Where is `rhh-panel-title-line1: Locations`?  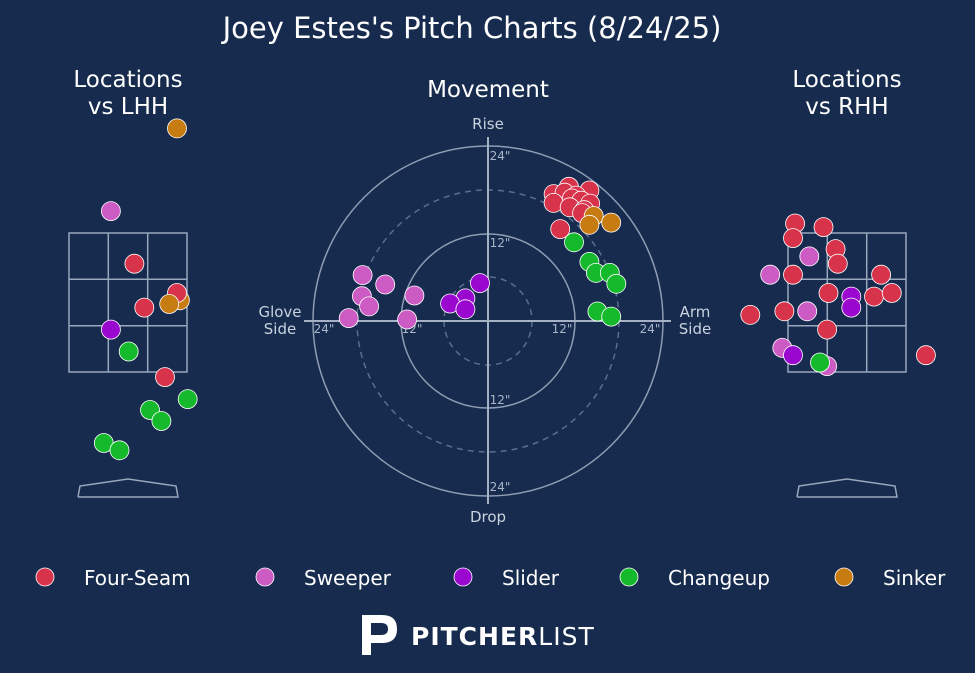
rhh-panel-title-line1: Locations is located at coordinates (846, 80).